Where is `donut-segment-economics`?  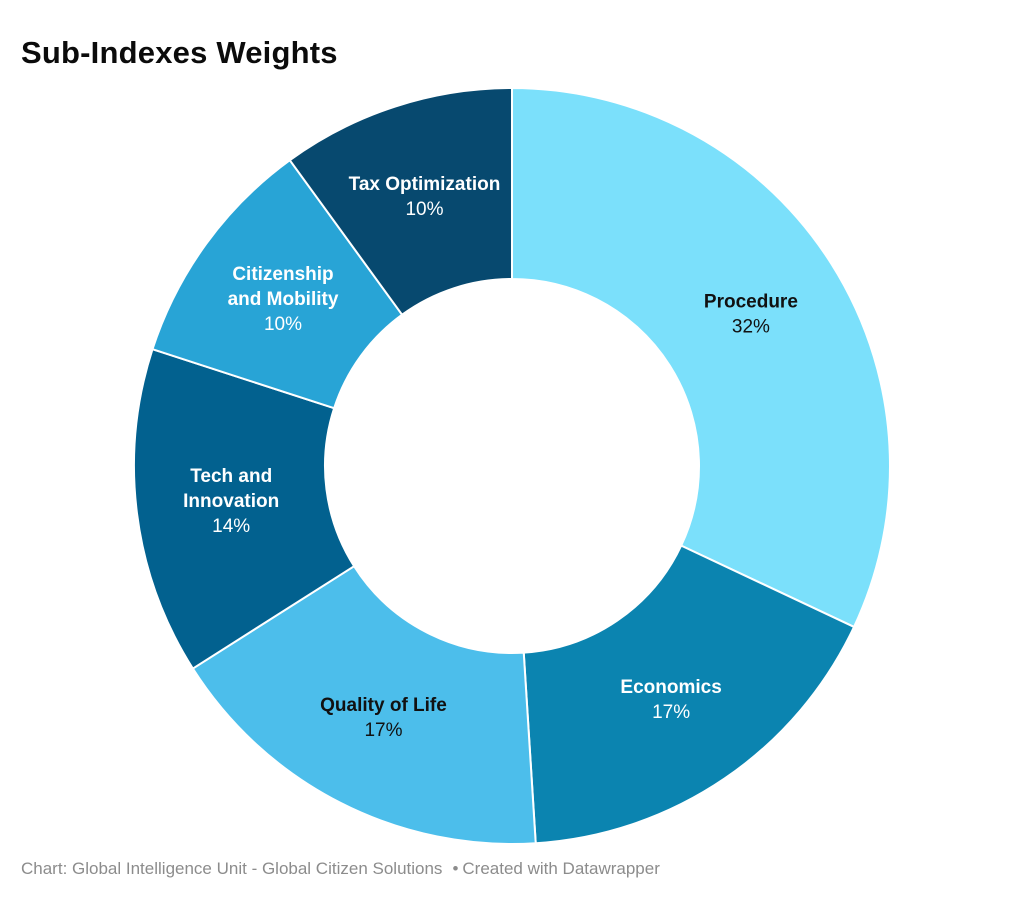 donut-segment-economics is located at coordinates (689, 694).